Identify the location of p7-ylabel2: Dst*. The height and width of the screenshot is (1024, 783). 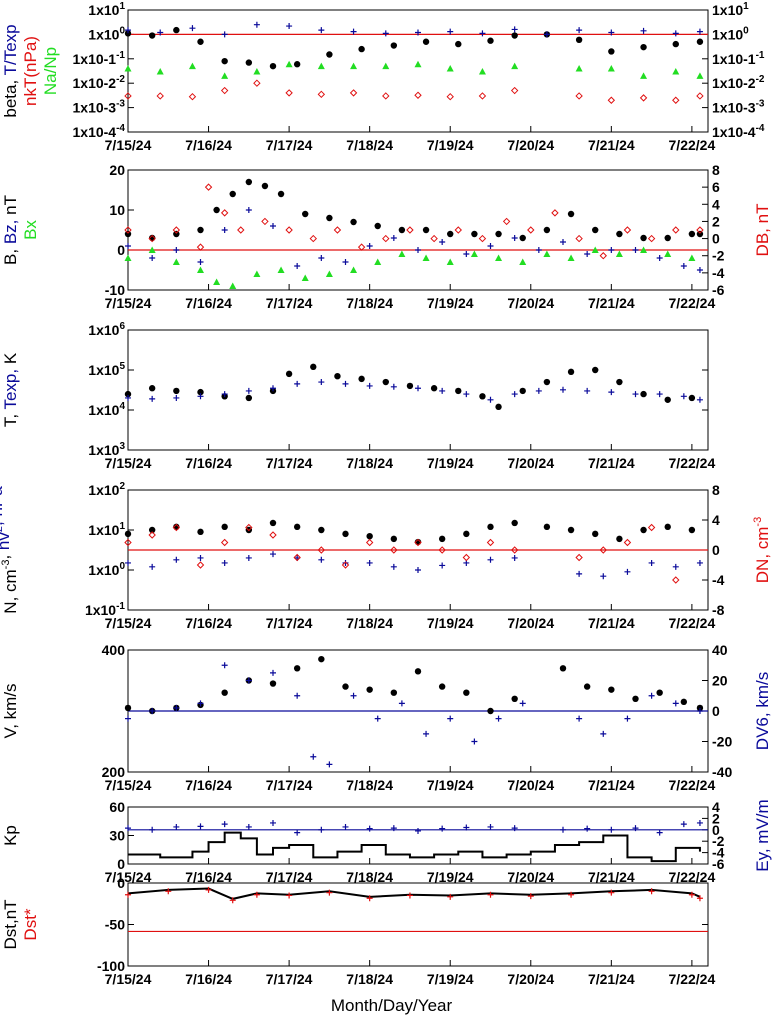
(30, 924).